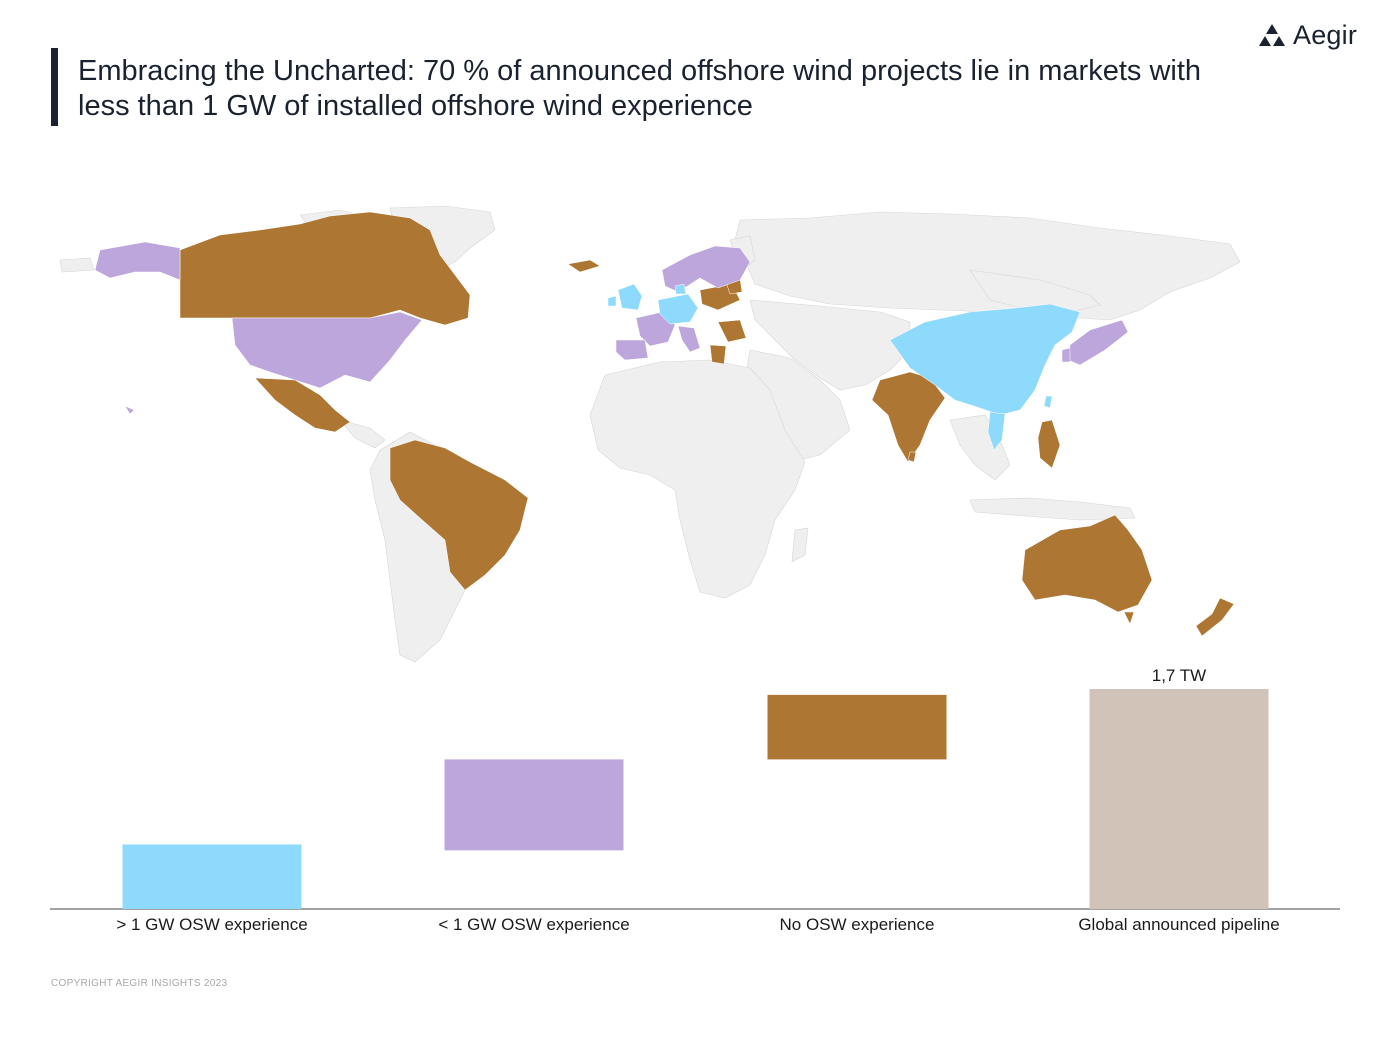 The width and height of the screenshot is (1387, 1045). I want to click on map-china, so click(985, 359).